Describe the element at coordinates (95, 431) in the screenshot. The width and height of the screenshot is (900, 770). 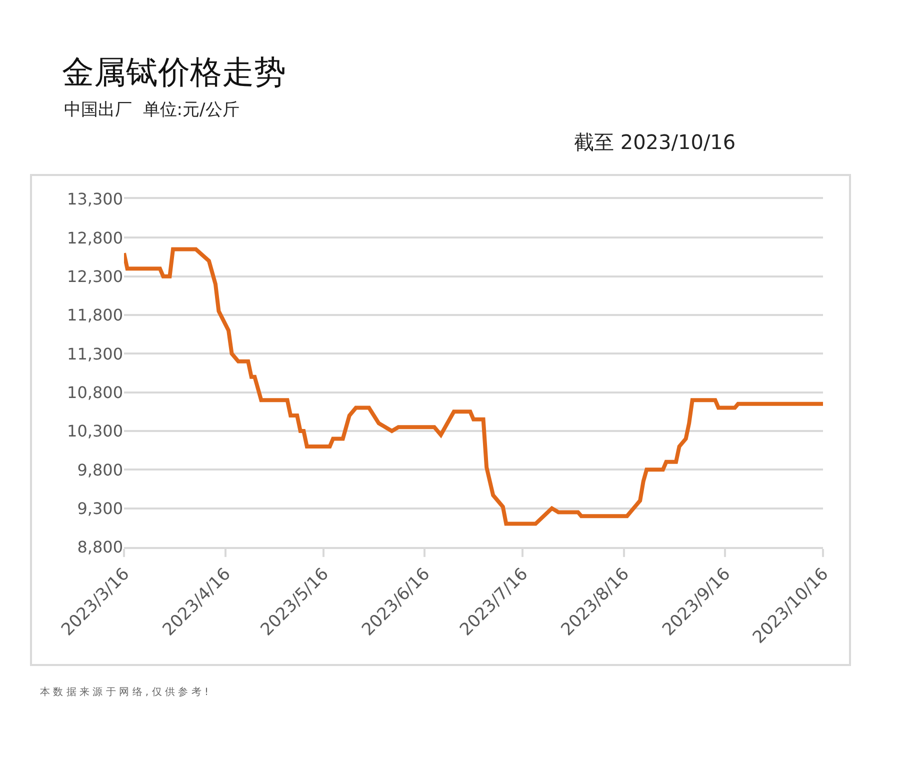
I see `y-tick-label: 10,300` at that location.